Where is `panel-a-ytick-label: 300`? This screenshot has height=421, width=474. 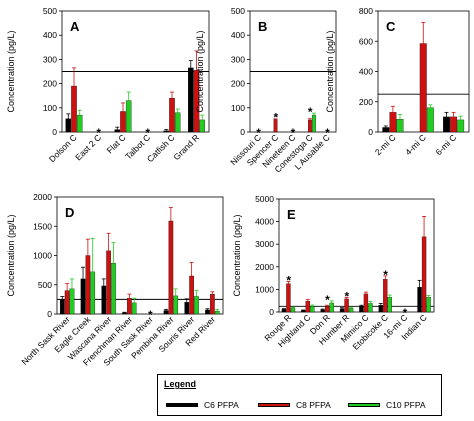 panel-a-ytick-label: 300 is located at coordinates (50, 59).